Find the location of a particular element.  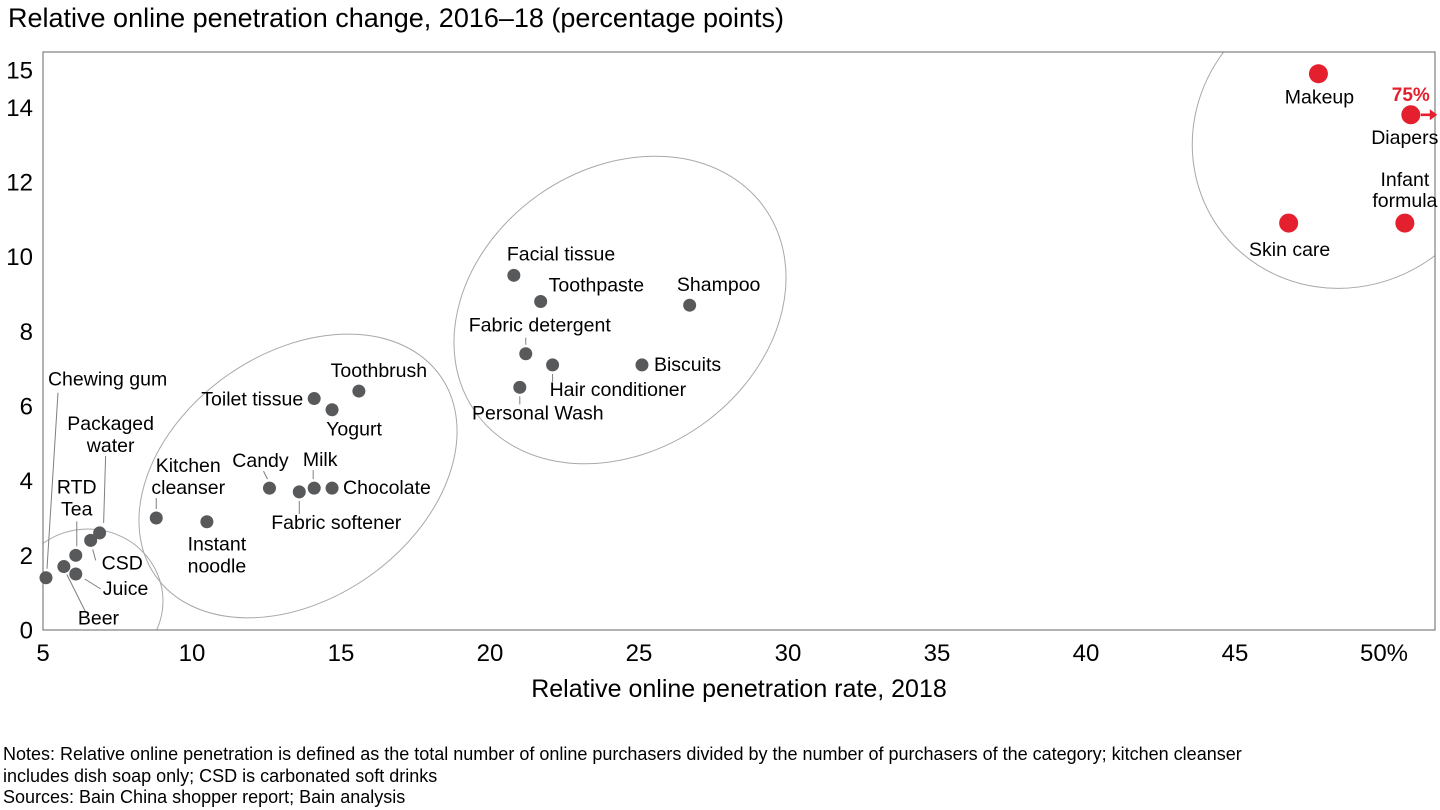

data-point-biscuits is located at coordinates (642, 365).